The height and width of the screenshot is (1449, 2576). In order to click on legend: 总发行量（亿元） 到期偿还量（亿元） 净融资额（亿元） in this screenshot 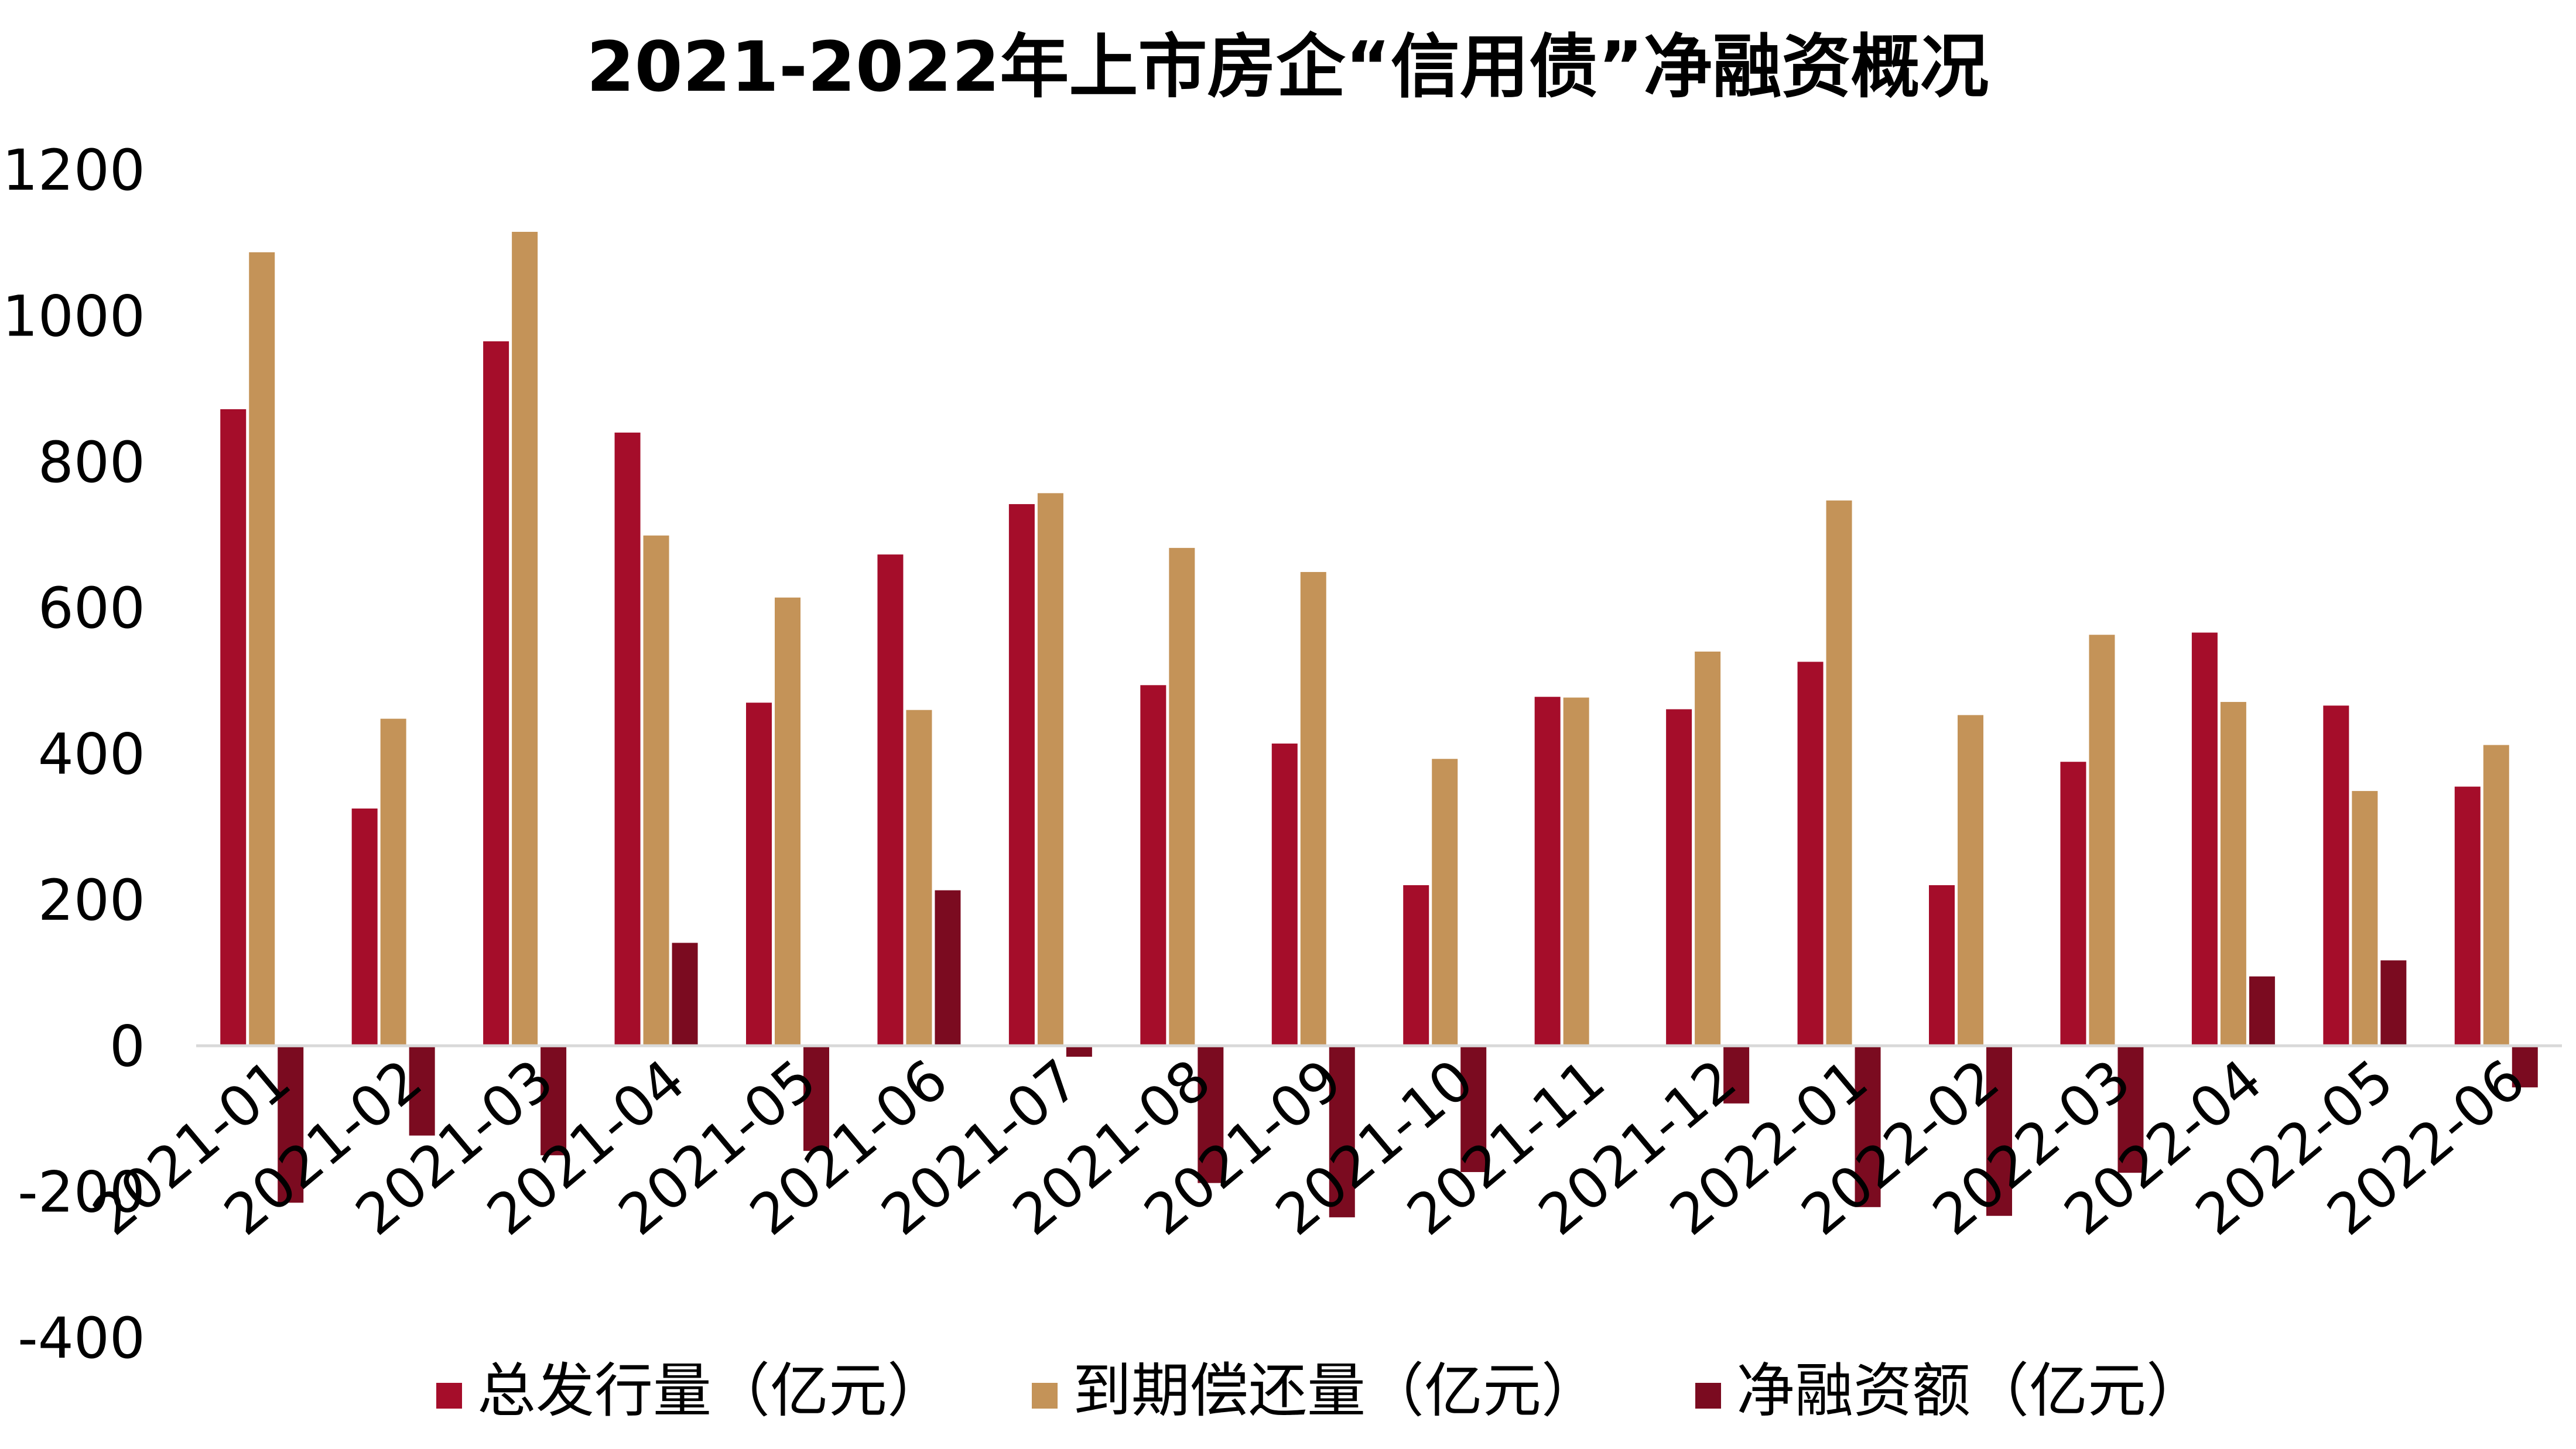, I will do `click(1321, 1390)`.